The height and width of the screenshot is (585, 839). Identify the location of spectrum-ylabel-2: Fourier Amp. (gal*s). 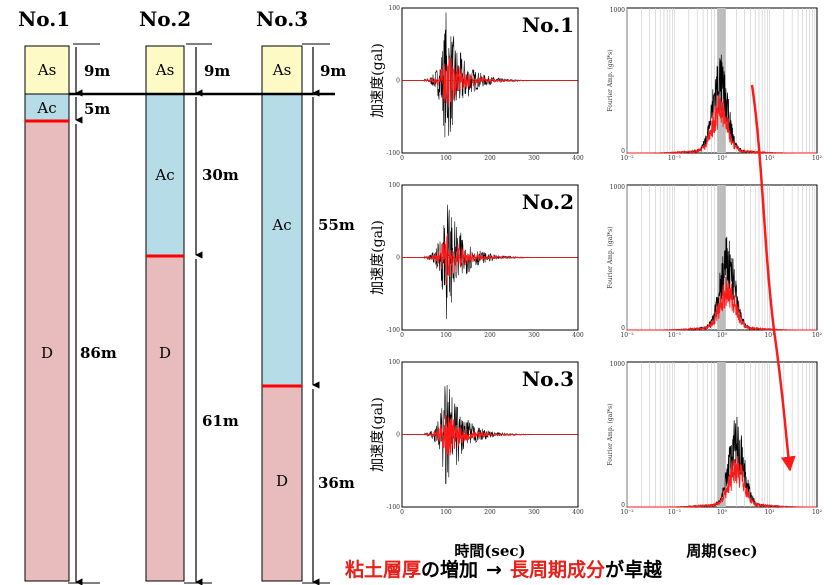
(610, 257).